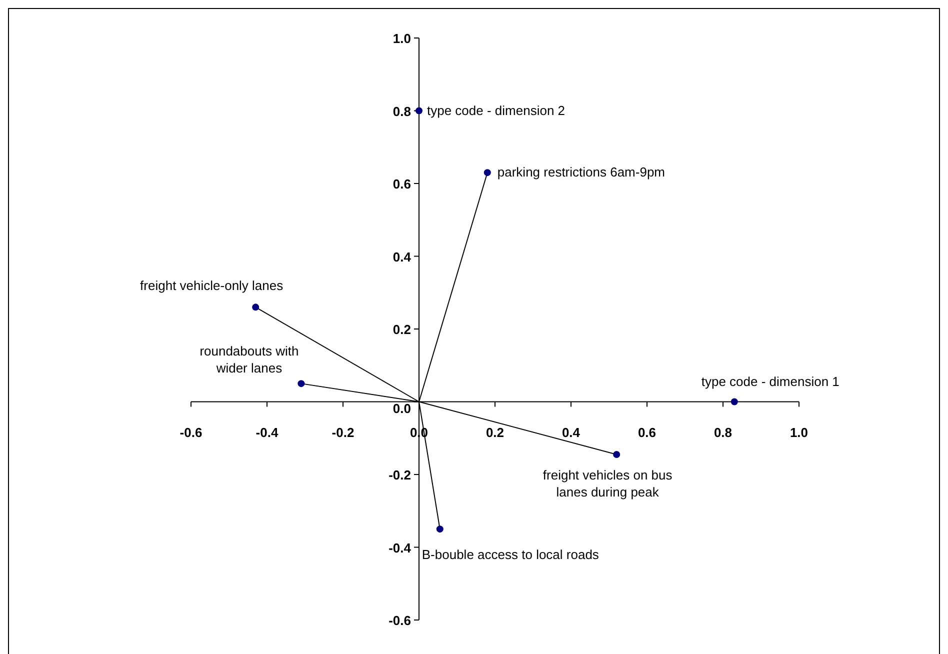  I want to click on y-tick-label: 1.0, so click(401, 38).